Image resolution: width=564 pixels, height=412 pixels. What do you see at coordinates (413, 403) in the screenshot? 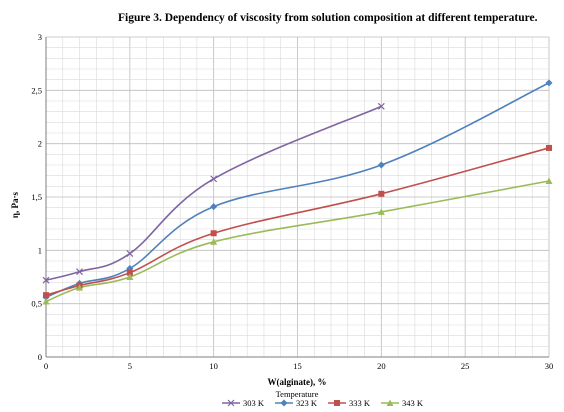
I see `legend-label-343-k: 343 K` at bounding box center [413, 403].